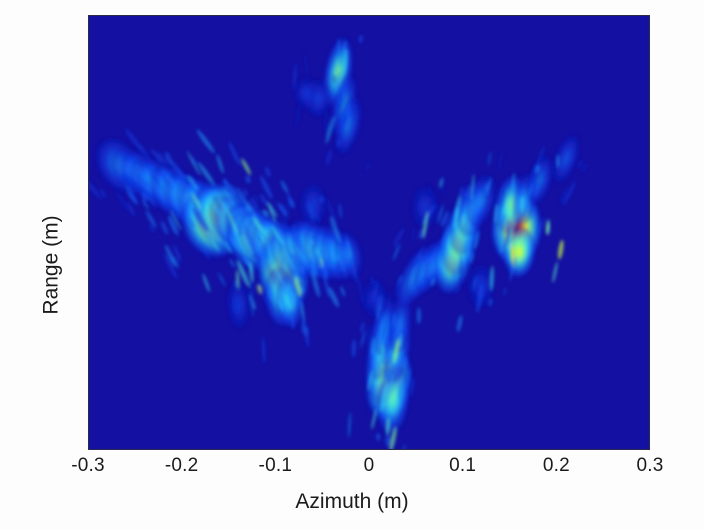 This screenshot has height=530, width=704. I want to click on x-tick-label: -0.3, so click(88, 465).